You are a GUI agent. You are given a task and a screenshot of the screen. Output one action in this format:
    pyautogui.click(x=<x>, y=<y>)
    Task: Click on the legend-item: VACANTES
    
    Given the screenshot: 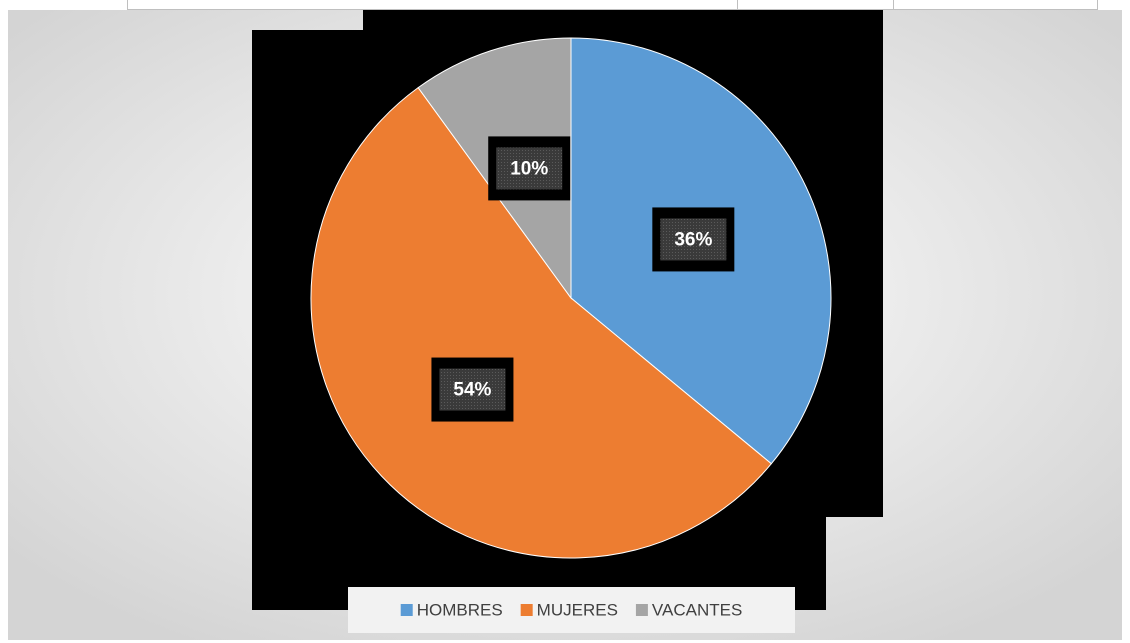 What is the action you would take?
    pyautogui.click(x=688, y=609)
    